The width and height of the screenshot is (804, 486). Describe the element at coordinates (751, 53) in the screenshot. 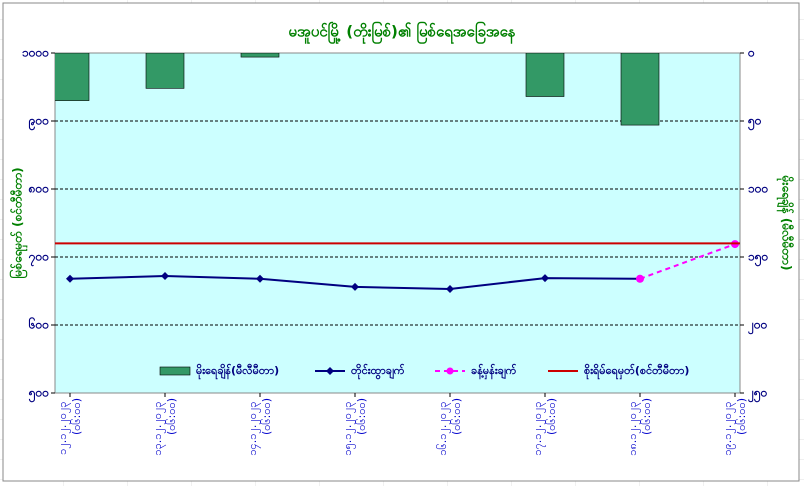

I see `y2-tick-label: ၀` at that location.